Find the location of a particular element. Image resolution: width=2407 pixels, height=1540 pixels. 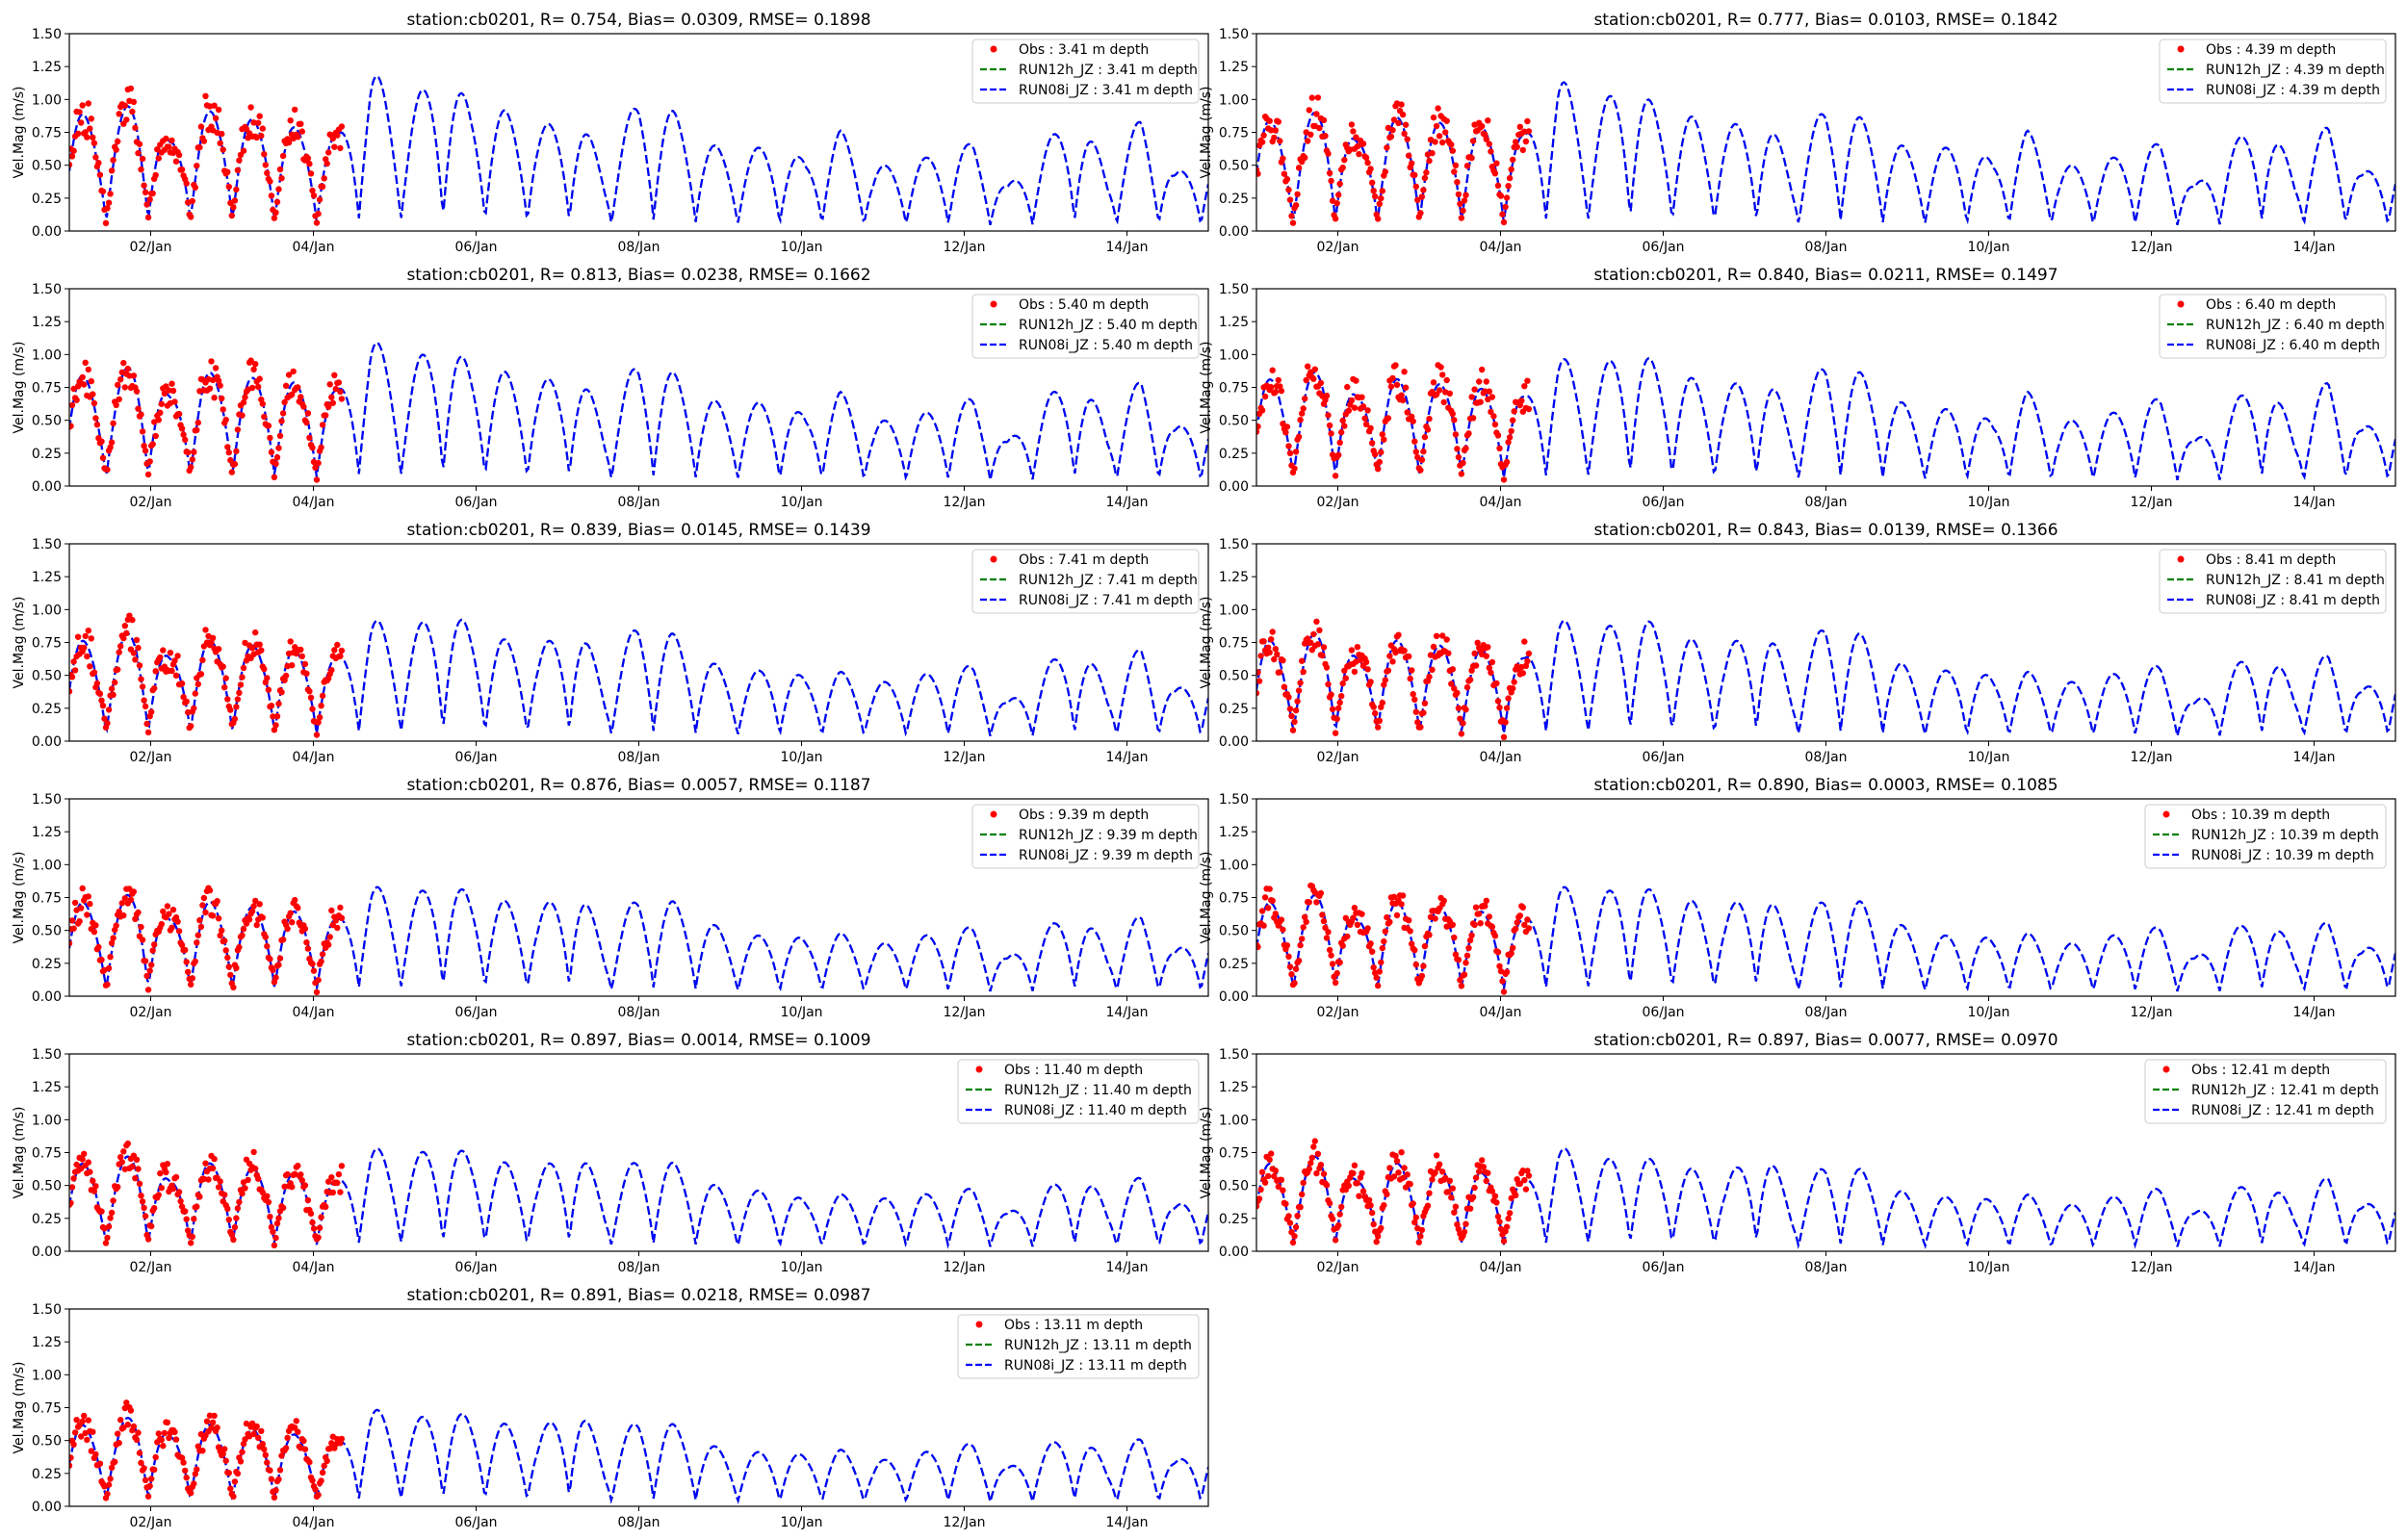

legend-box is located at coordinates (1085, 581).